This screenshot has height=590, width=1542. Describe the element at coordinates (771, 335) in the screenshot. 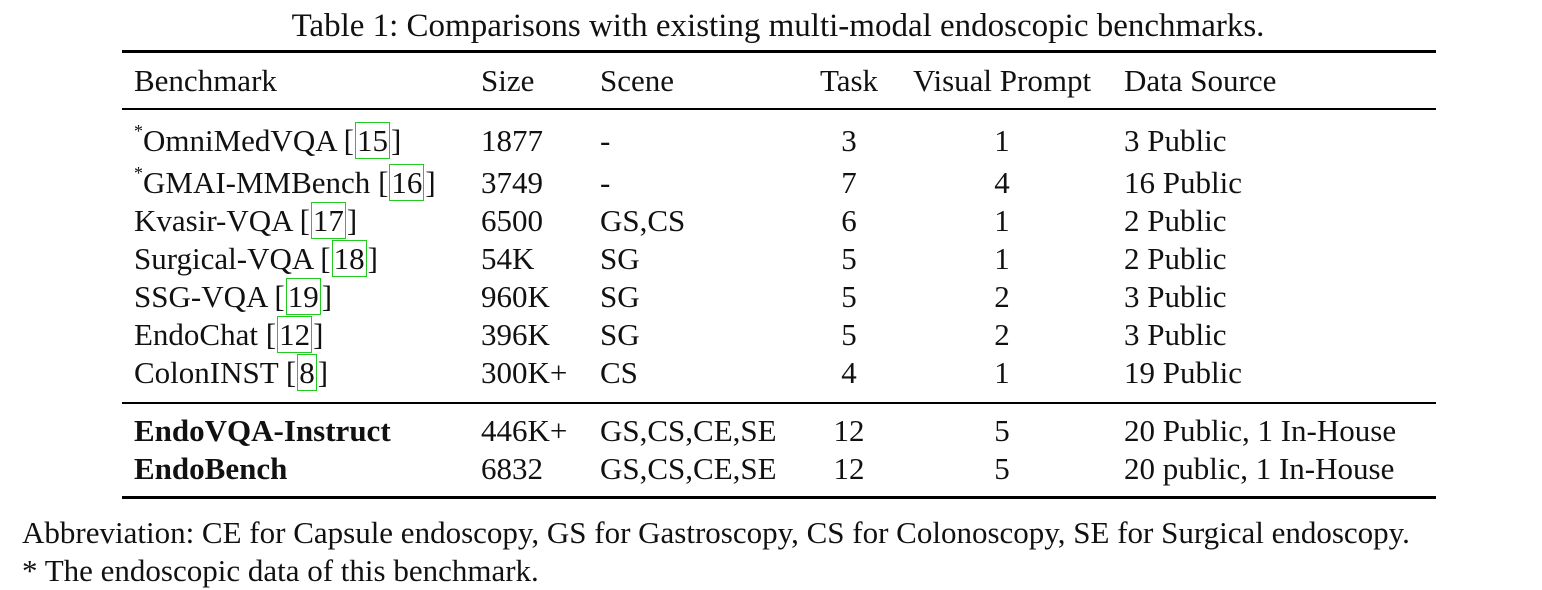

I see `table-row: EndoChat [12] 396K SG 5 2 3 Public` at that location.